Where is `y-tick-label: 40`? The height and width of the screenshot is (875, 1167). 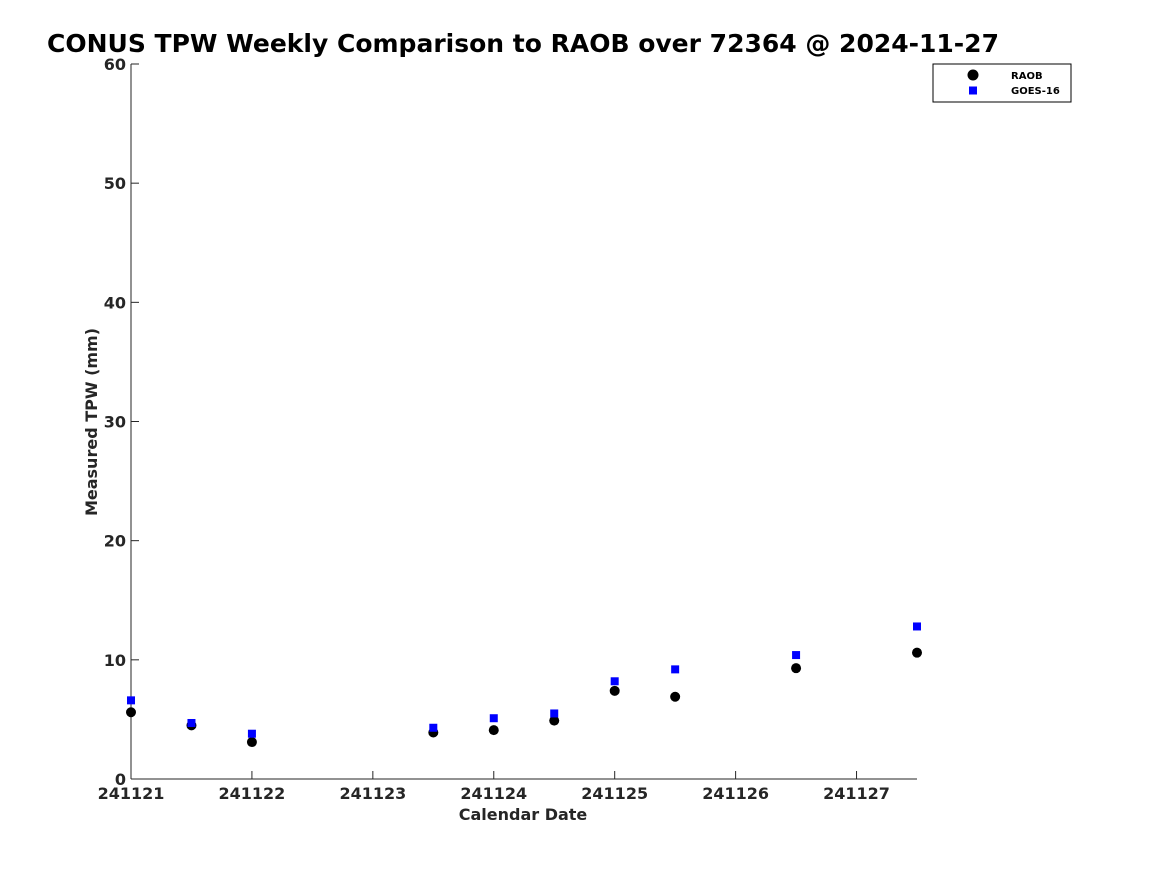
y-tick-label: 40 is located at coordinates (115, 302).